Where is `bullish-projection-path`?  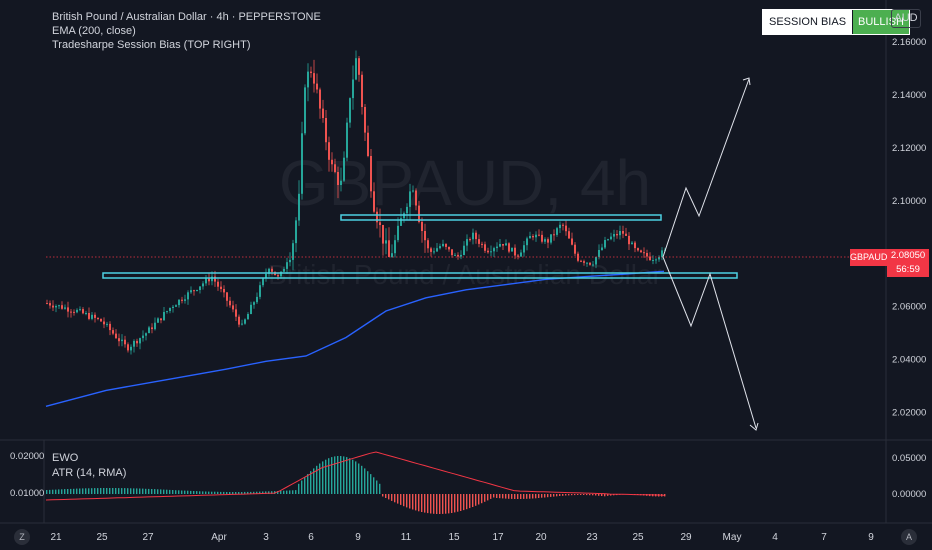 bullish-projection-path is located at coordinates (706, 168).